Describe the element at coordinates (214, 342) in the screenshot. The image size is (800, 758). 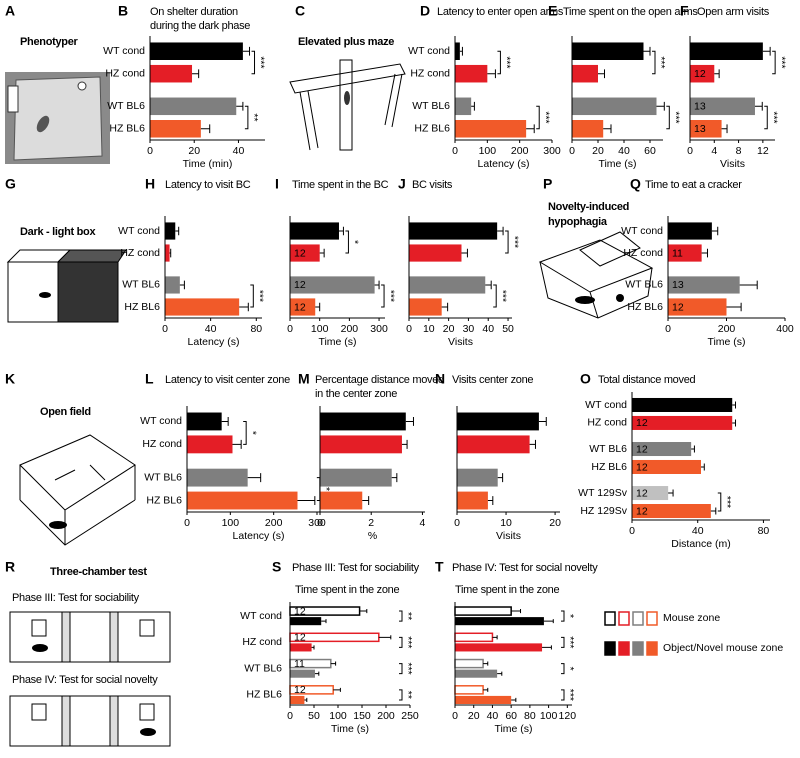
I see `x-axis-label: Latency (s)` at that location.